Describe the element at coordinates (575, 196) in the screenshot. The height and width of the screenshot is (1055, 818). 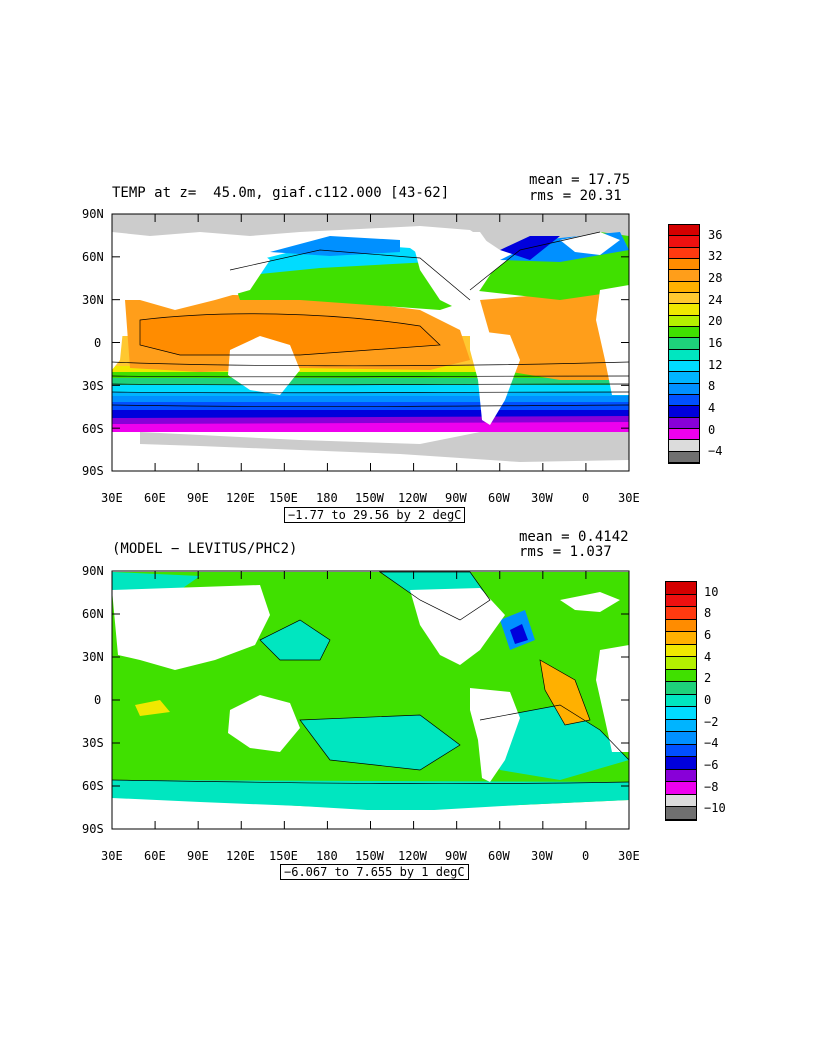
I see `rms-value: rms = 20.31` at that location.